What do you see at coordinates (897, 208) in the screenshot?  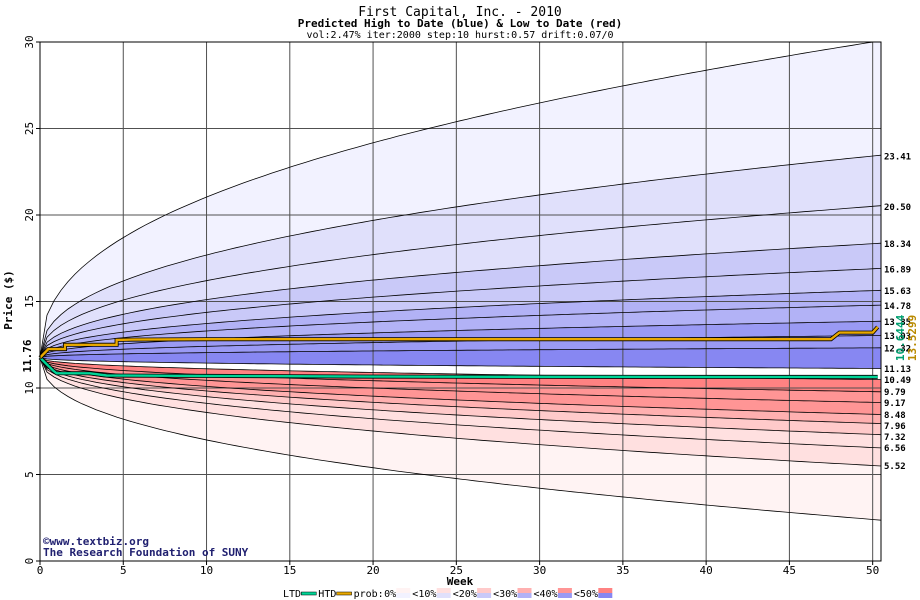 I see `quantile-label: 20.50` at bounding box center [897, 208].